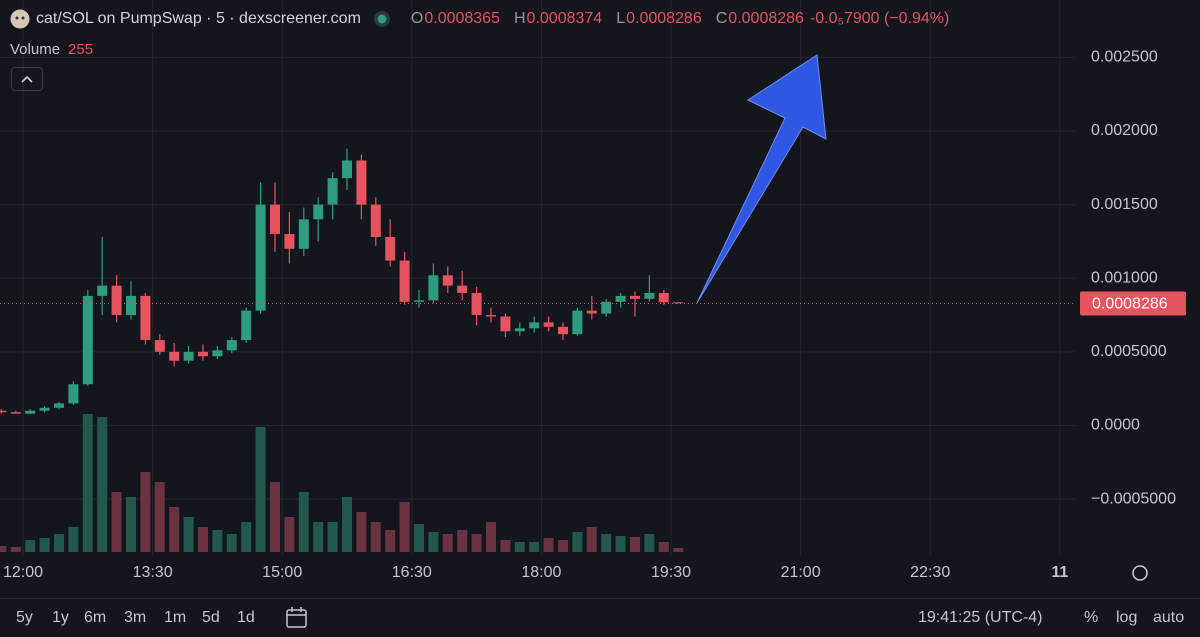  I want to click on collapse-button, so click(27, 79).